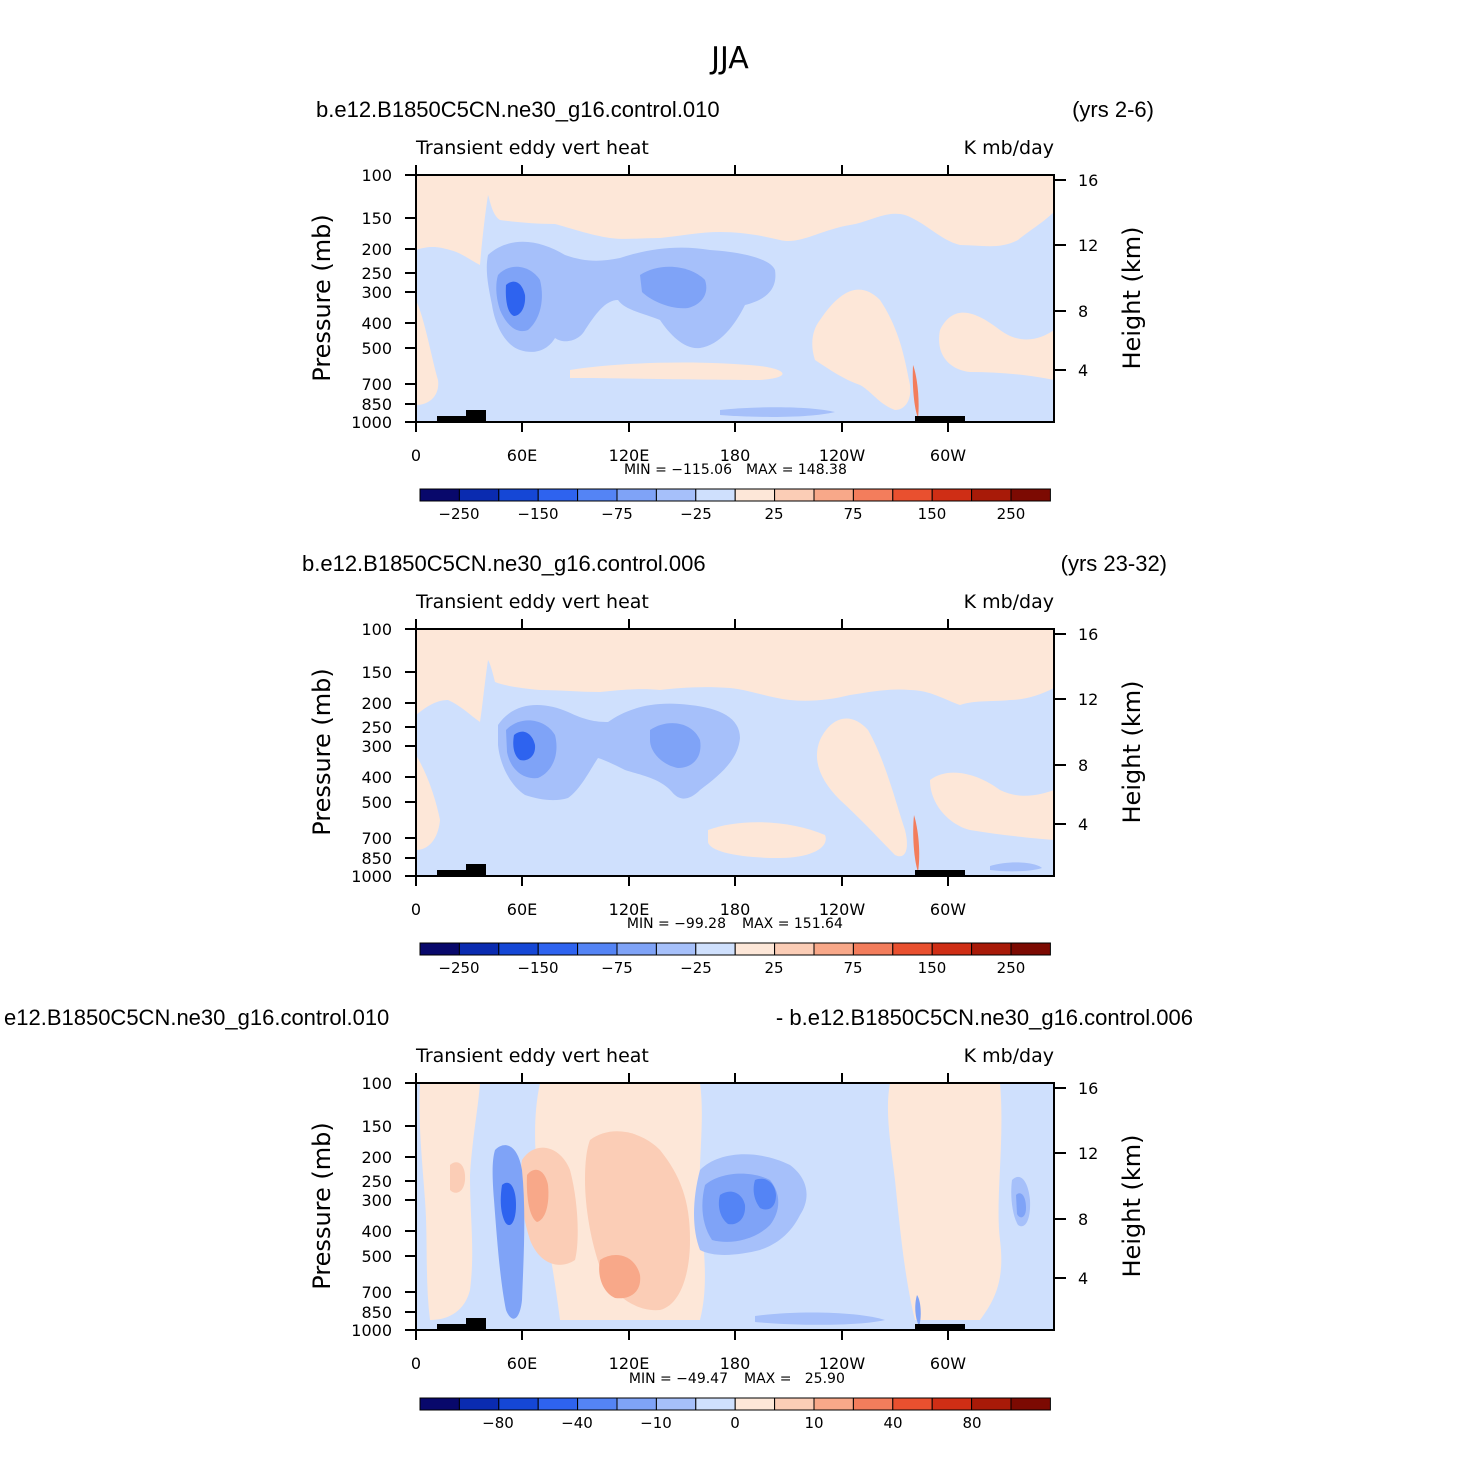 Image resolution: width=1461 pixels, height=1459 pixels. What do you see at coordinates (1088, 245) in the screenshot?
I see `right-tick-12: 12` at bounding box center [1088, 245].